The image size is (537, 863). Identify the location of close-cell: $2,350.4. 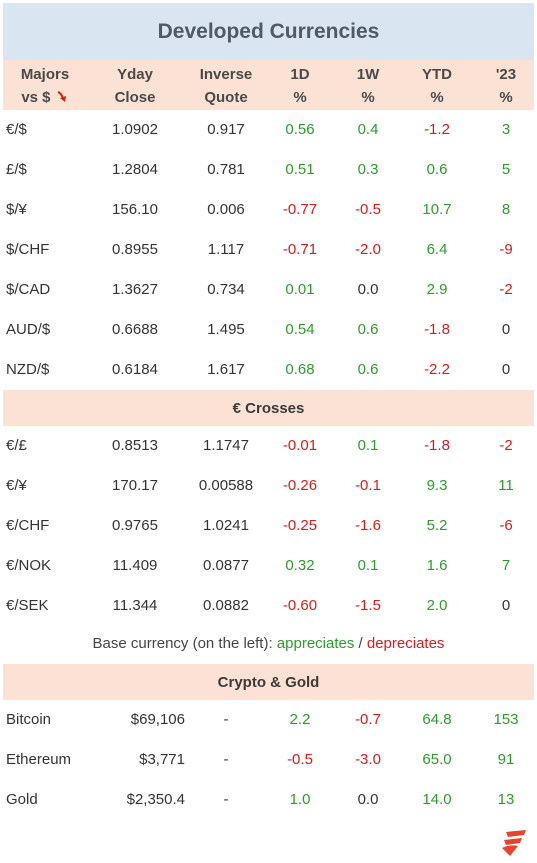
(155, 799).